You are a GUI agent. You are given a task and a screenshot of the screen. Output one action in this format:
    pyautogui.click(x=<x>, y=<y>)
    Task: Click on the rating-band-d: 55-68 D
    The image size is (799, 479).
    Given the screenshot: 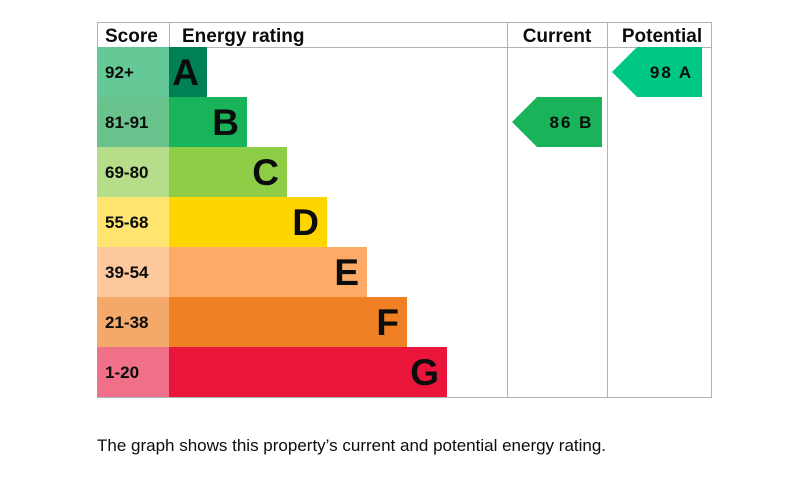 What is the action you would take?
    pyautogui.click(x=212, y=222)
    